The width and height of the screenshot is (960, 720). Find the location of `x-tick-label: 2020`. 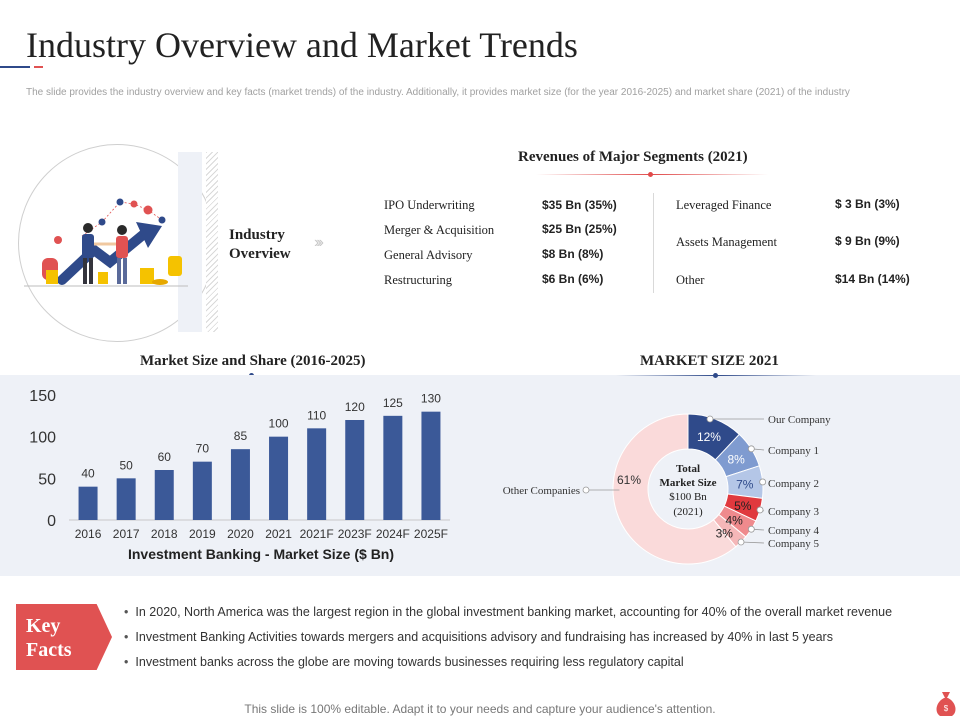

x-tick-label: 2020 is located at coordinates (240, 534).